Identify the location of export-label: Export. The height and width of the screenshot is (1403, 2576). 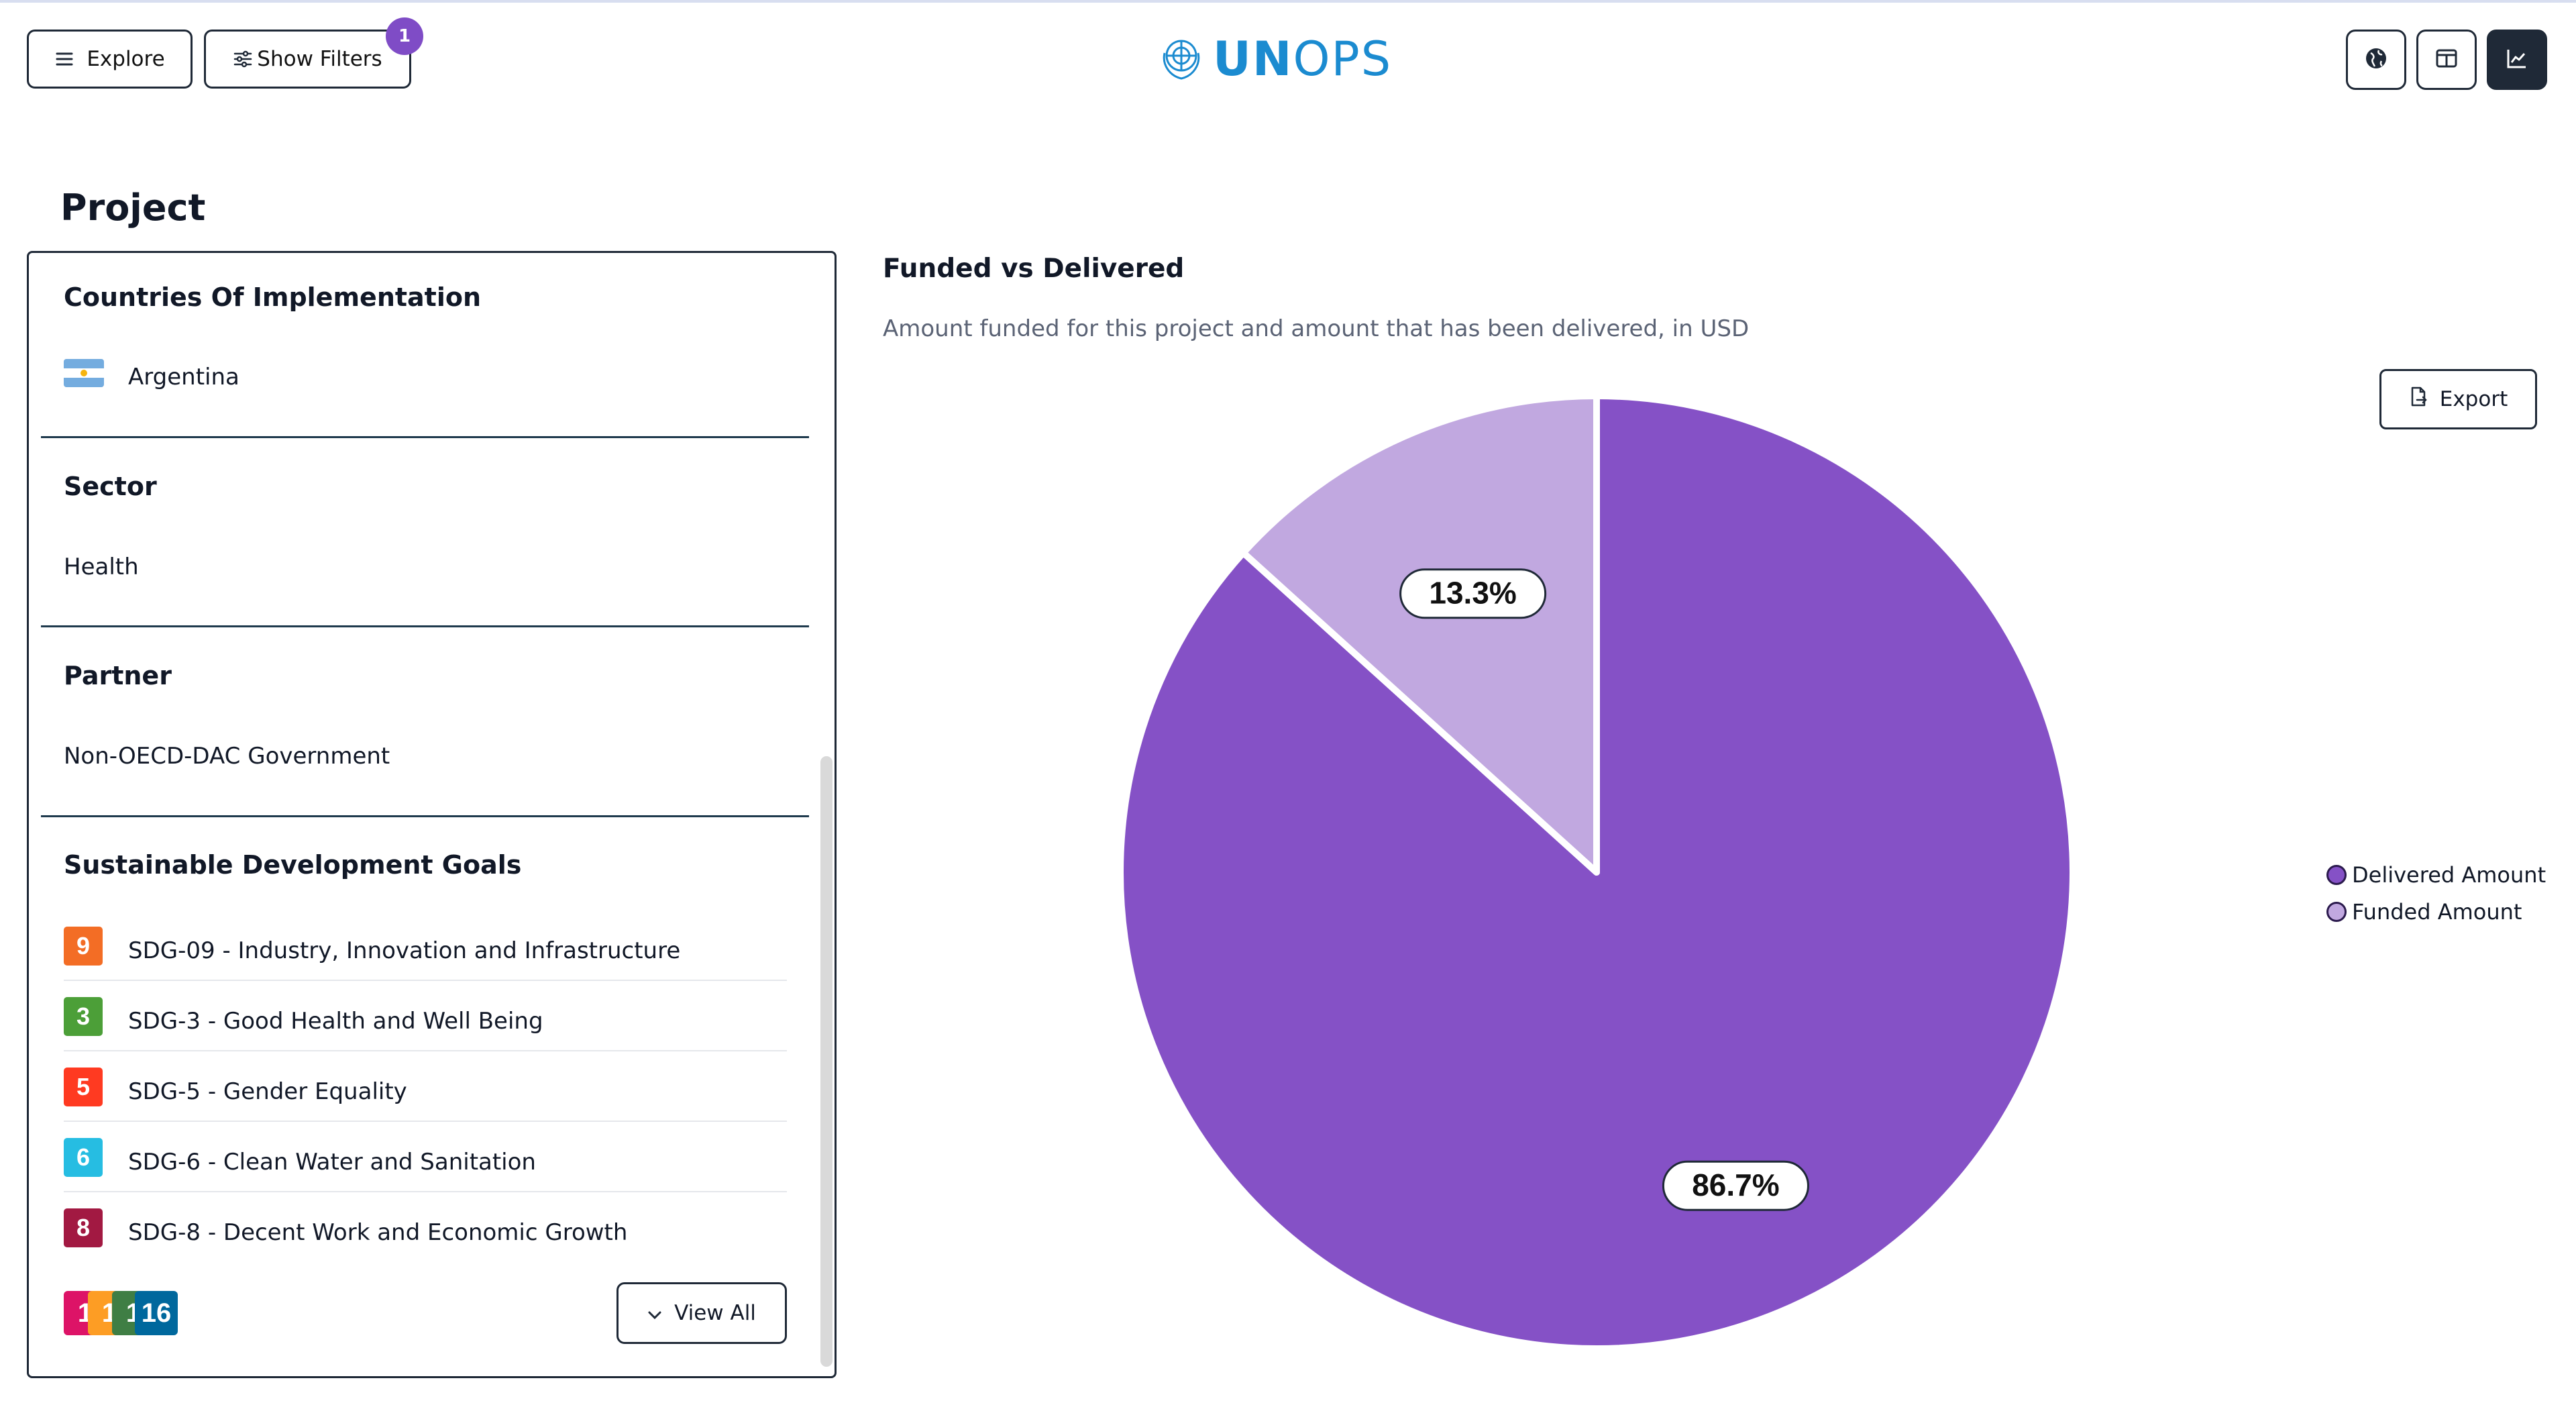
(2473, 399).